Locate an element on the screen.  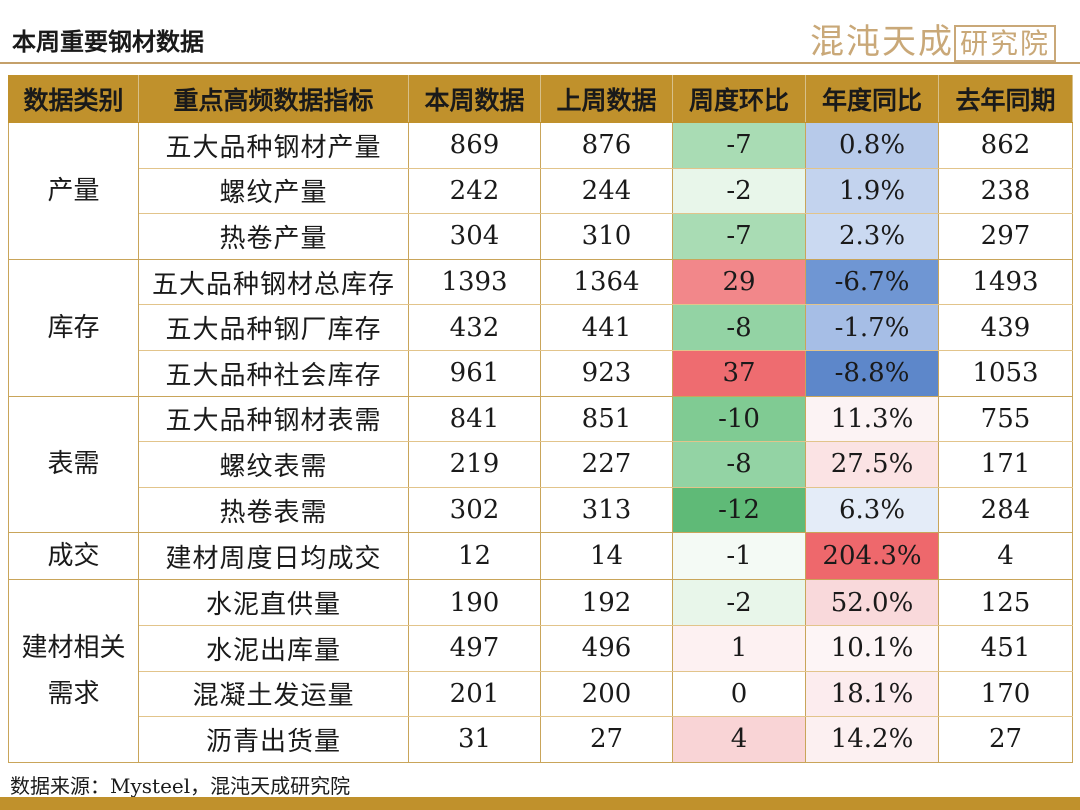
wow-cell: -12 is located at coordinates (739, 510).